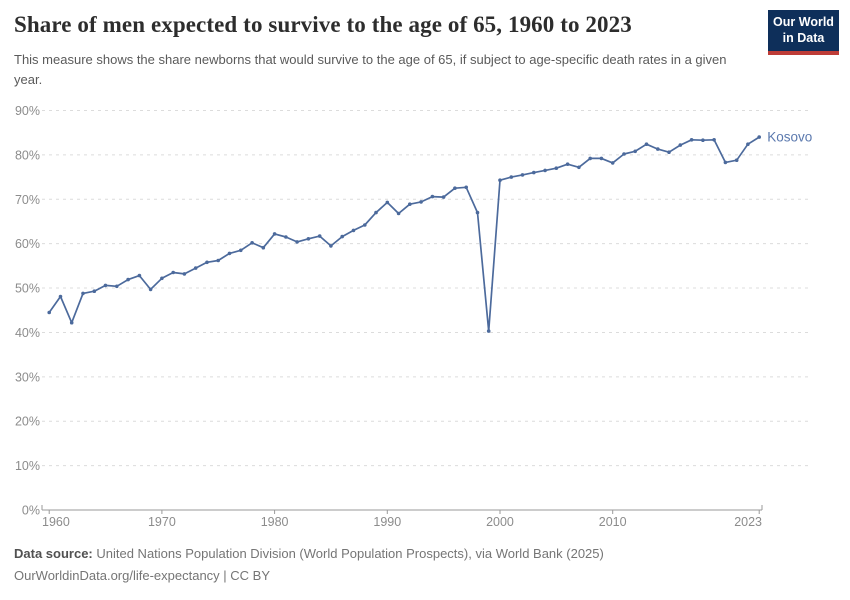 The image size is (850, 600). What do you see at coordinates (500, 522) in the screenshot?
I see `x-axis-label: 2000` at bounding box center [500, 522].